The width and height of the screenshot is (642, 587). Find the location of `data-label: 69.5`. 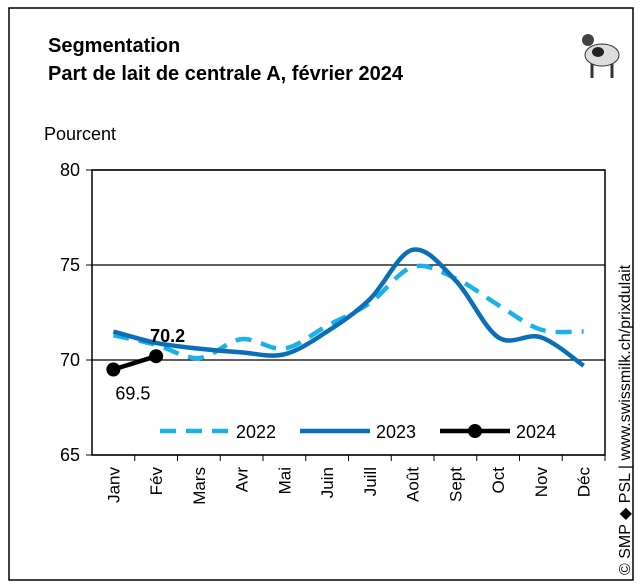

data-label: 69.5 is located at coordinates (132, 394).